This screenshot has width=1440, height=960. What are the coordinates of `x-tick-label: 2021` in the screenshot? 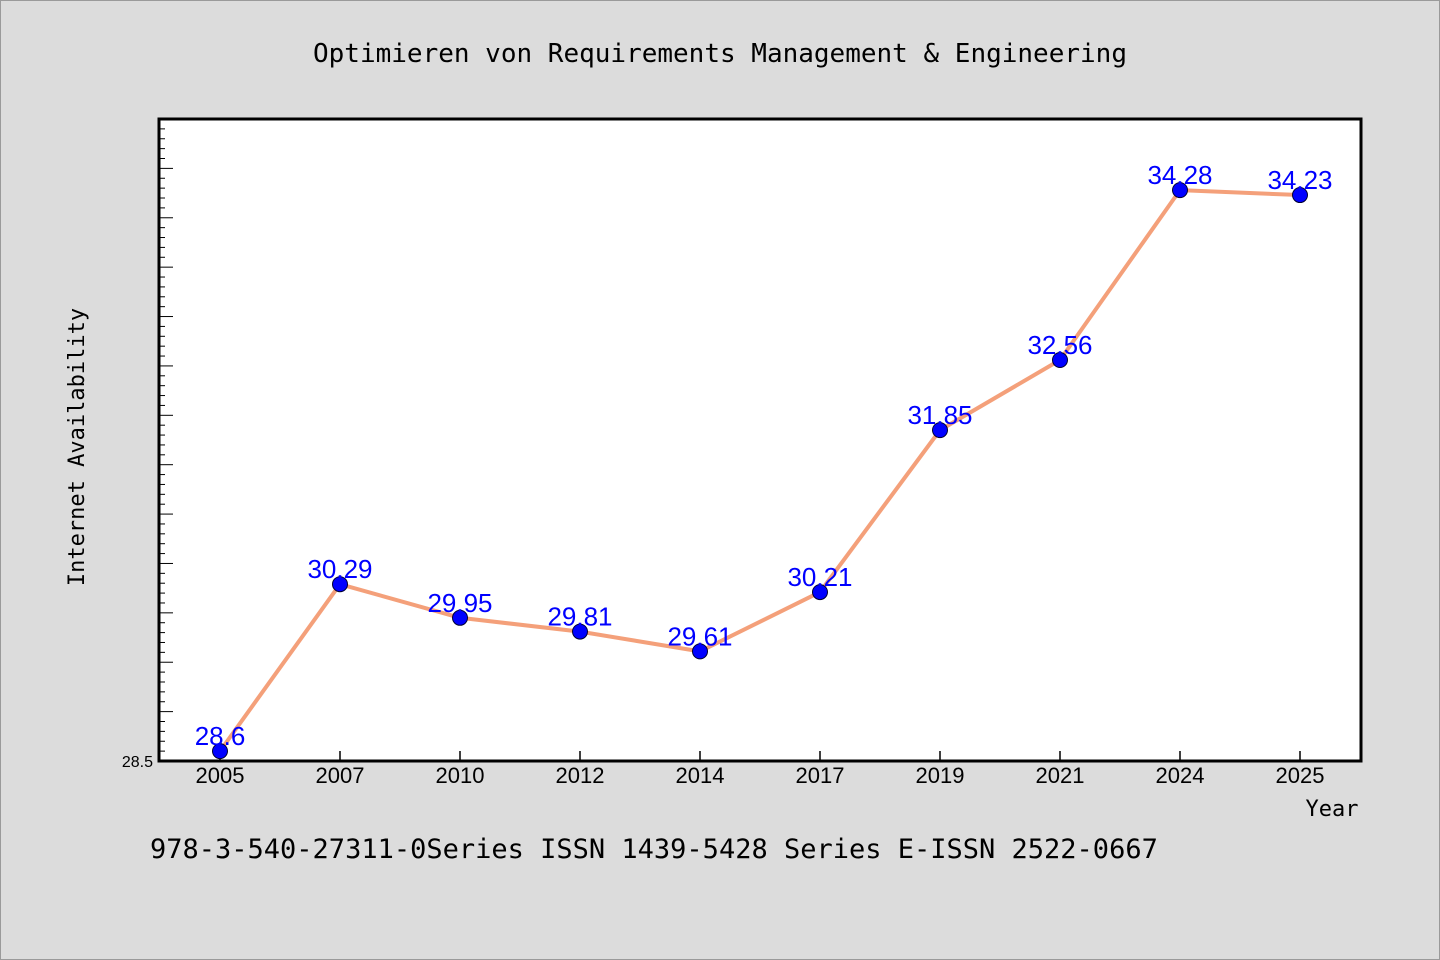 It's located at (1060, 775).